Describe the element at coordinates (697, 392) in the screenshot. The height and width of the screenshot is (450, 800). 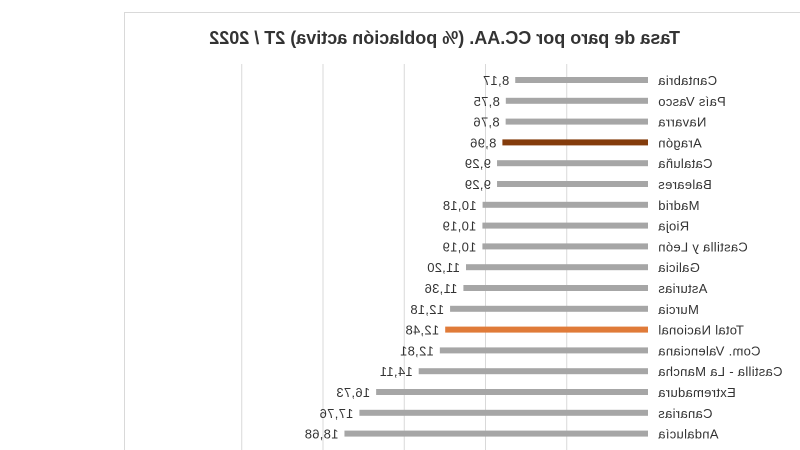
I see `category-label-15: Extremadura` at that location.